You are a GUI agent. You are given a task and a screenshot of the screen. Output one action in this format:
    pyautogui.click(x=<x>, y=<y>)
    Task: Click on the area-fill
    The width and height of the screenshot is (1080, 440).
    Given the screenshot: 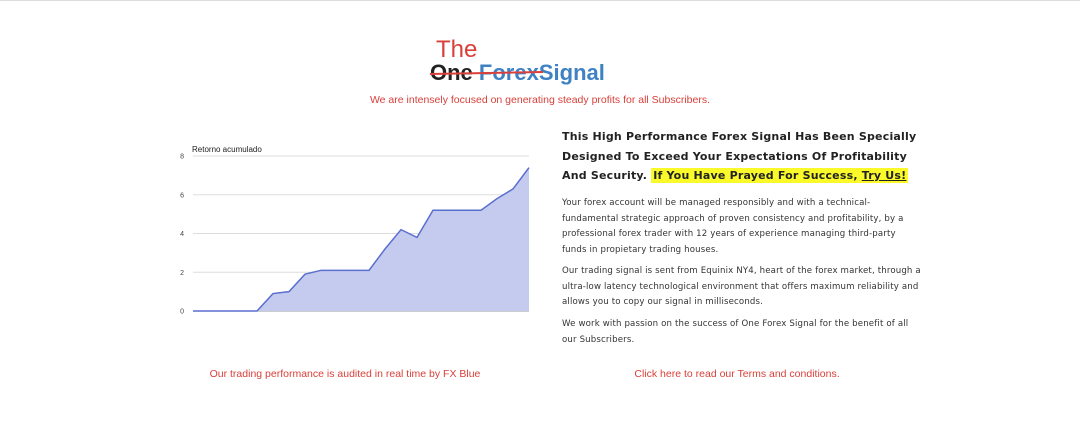 What is the action you would take?
    pyautogui.click(x=361, y=239)
    